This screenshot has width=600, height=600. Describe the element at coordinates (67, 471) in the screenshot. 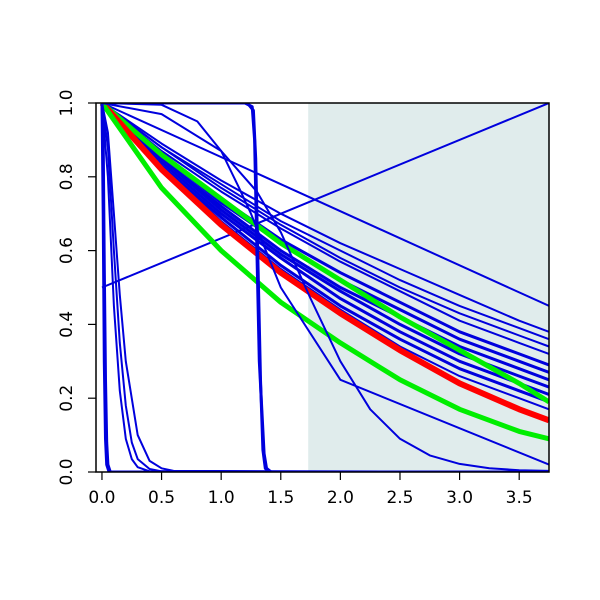

I see `y-tick-label: 0.0` at that location.